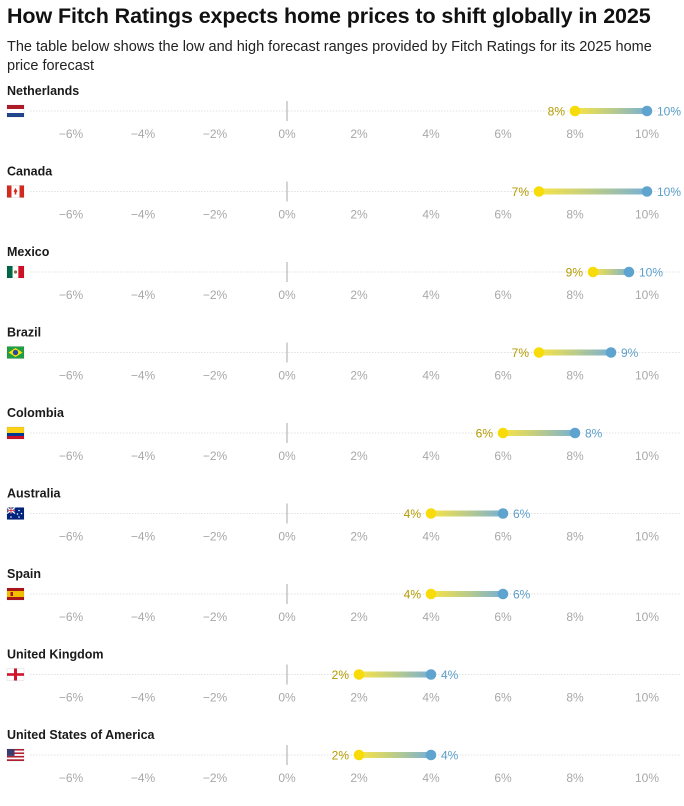 Image resolution: width=684 pixels, height=806 pixels. Describe the element at coordinates (34, 494) in the screenshot. I see `country-name: Australia` at that location.